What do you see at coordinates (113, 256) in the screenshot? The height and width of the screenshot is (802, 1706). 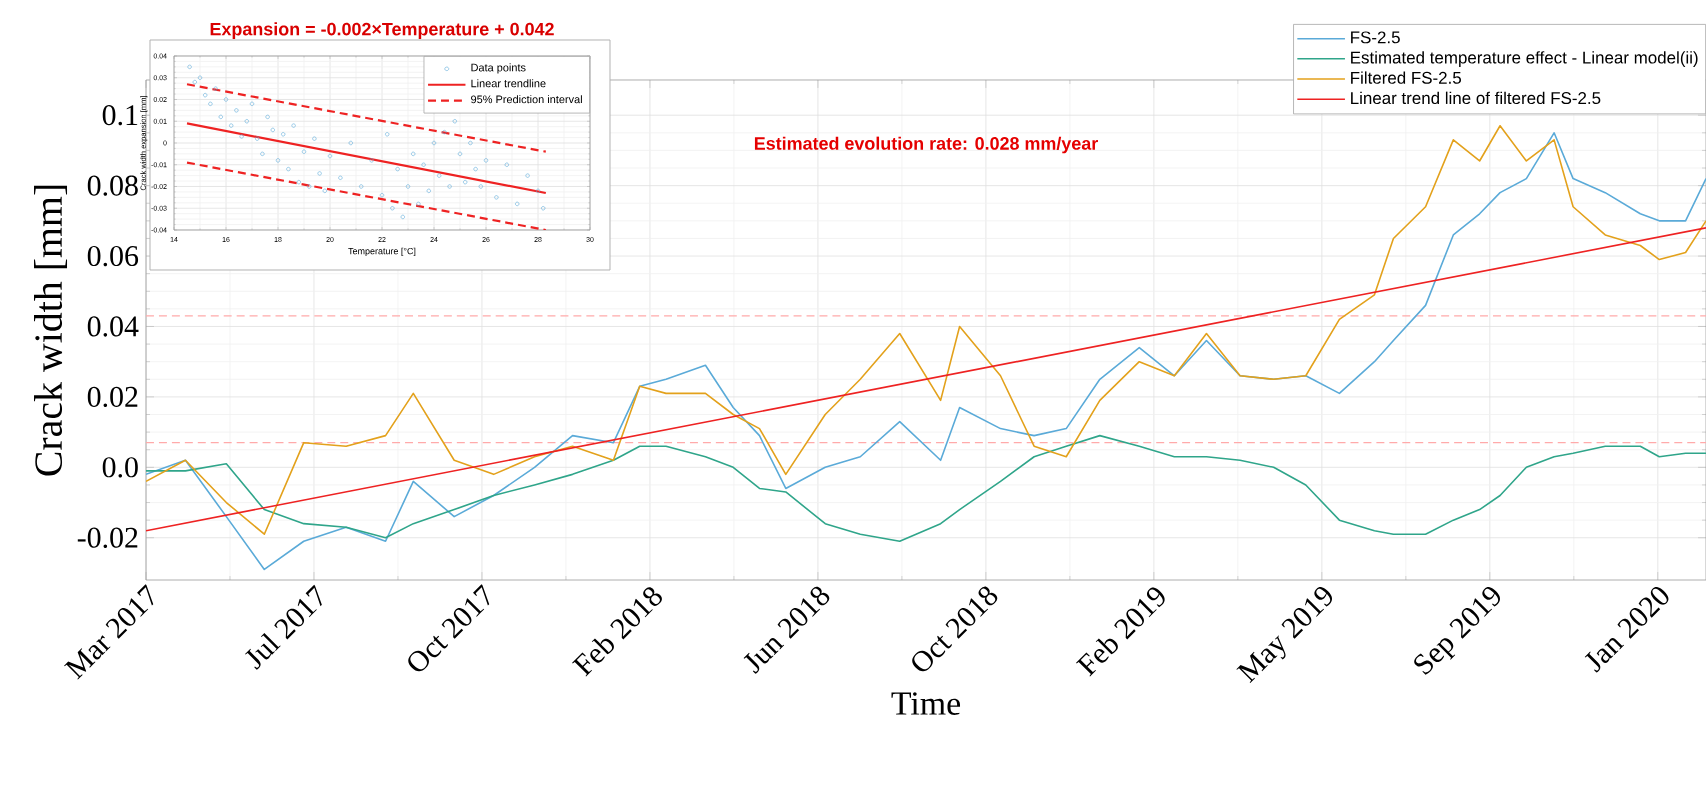 I see `y-tick-label: 0.06` at bounding box center [113, 256].